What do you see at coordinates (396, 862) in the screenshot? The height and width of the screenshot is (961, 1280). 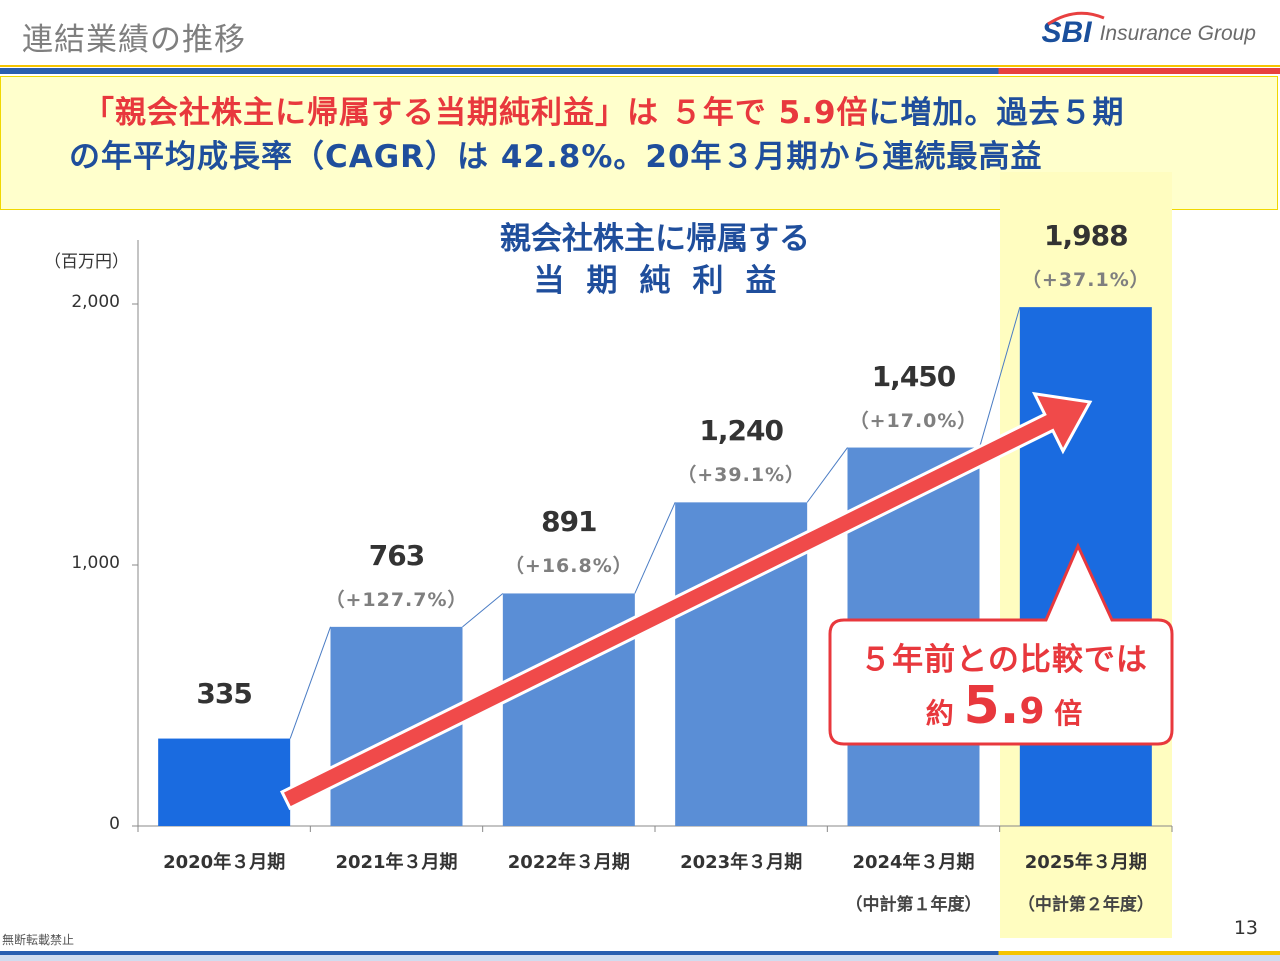 I see `x-label: 2021年３月期` at bounding box center [396, 862].